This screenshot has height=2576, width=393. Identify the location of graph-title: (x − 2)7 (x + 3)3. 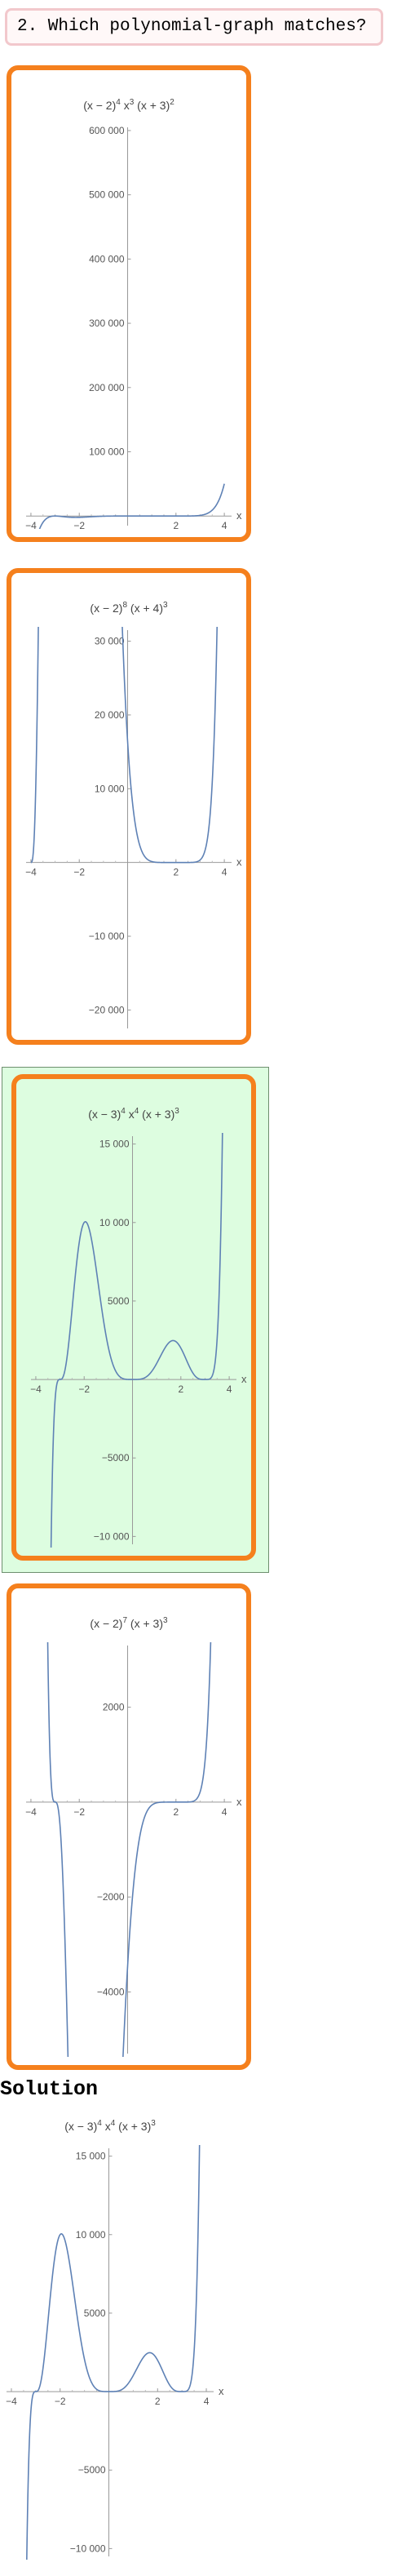
(129, 1623).